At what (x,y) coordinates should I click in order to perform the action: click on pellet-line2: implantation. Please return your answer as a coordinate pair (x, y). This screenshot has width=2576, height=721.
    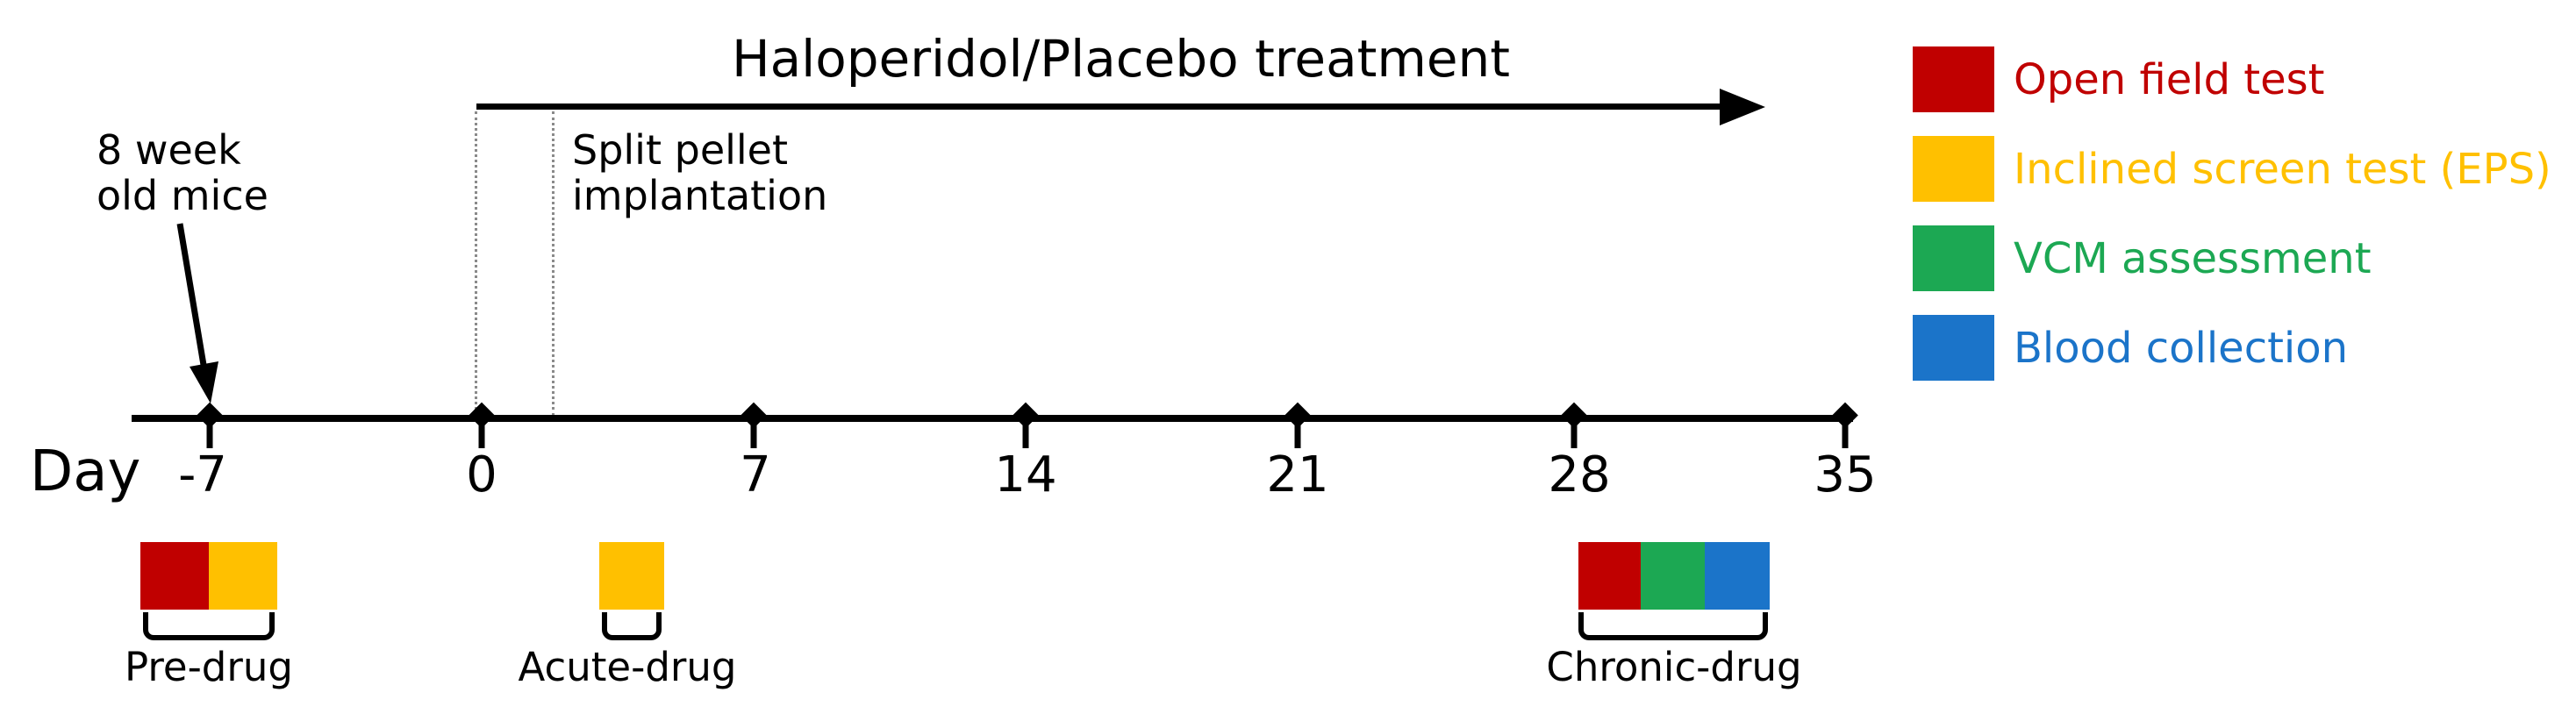
    Looking at the image, I should click on (700, 195).